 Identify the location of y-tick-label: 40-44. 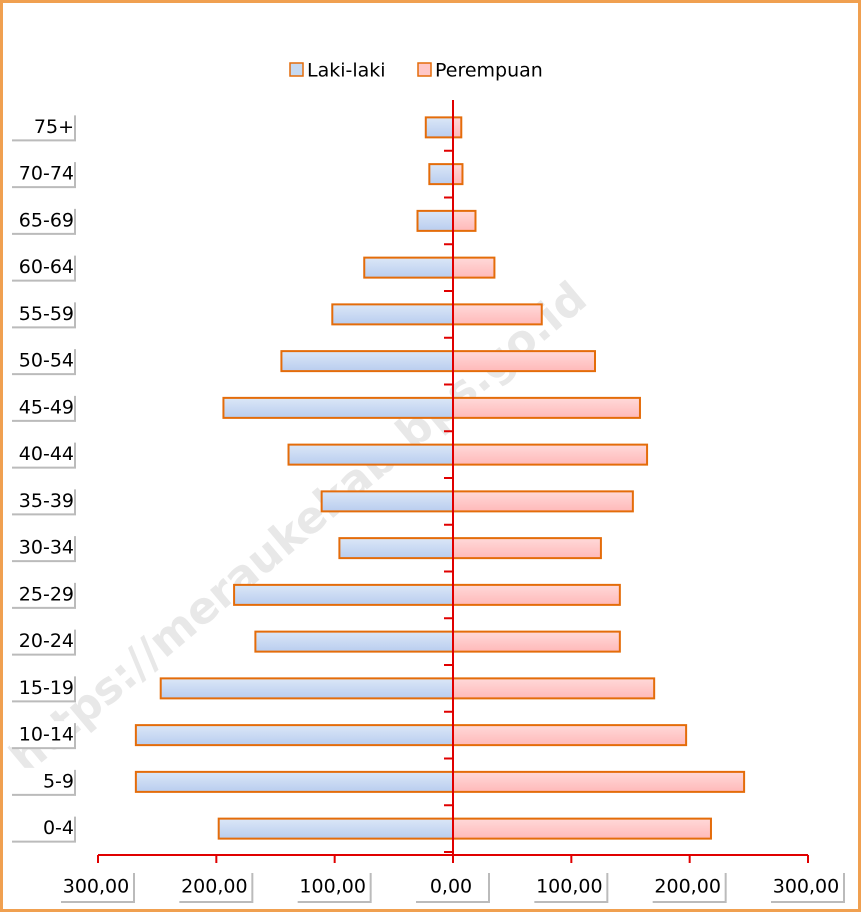
(46, 454).